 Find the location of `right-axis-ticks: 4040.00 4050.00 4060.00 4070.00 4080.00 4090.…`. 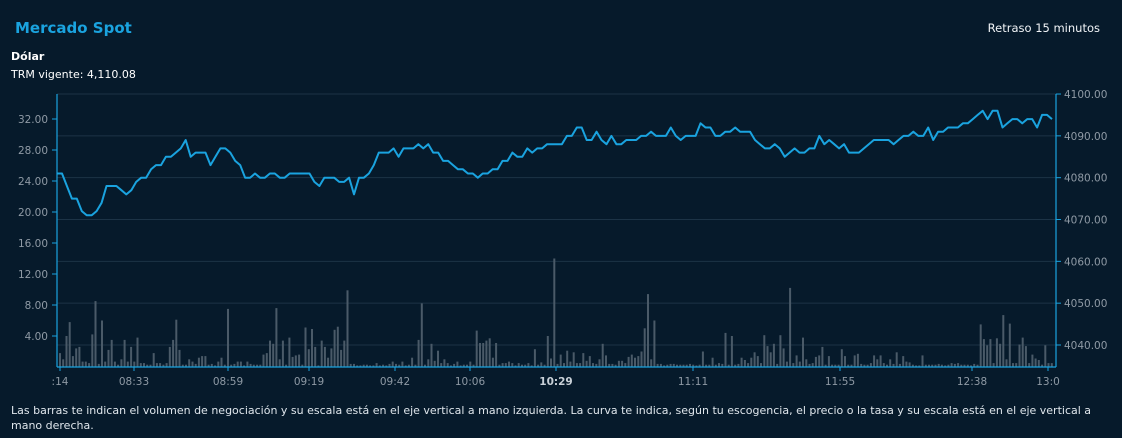

right-axis-ticks: 4040.00 4050.00 4060.00 4070.00 4080.00 4090.… is located at coordinates (1081, 220).